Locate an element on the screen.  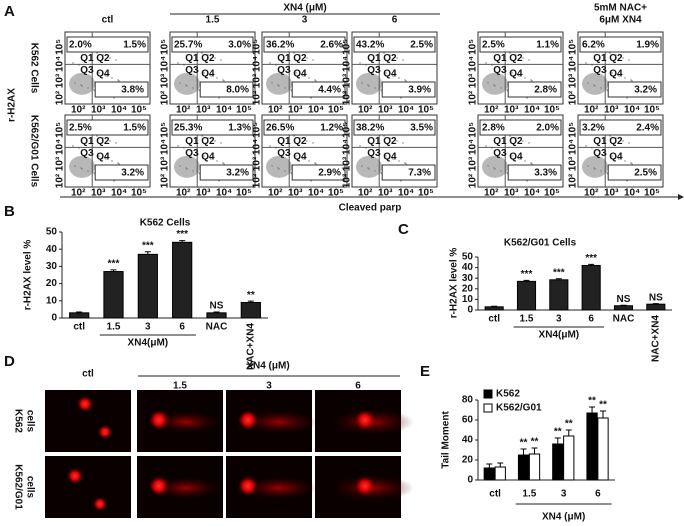
y-tick-label: 30 is located at coordinates (468, 278).